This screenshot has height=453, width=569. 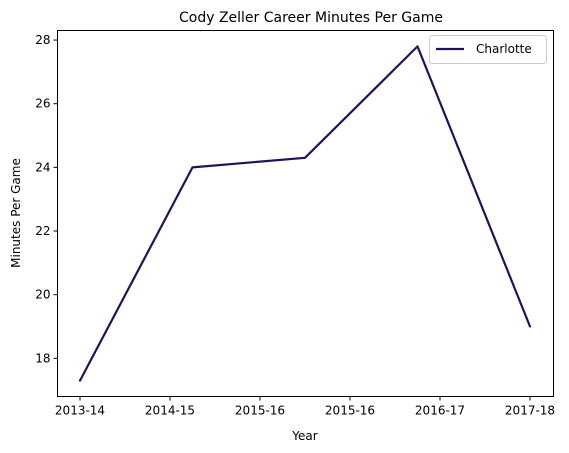 What do you see at coordinates (504, 49) in the screenshot?
I see `legend-label: Charlotte` at bounding box center [504, 49].